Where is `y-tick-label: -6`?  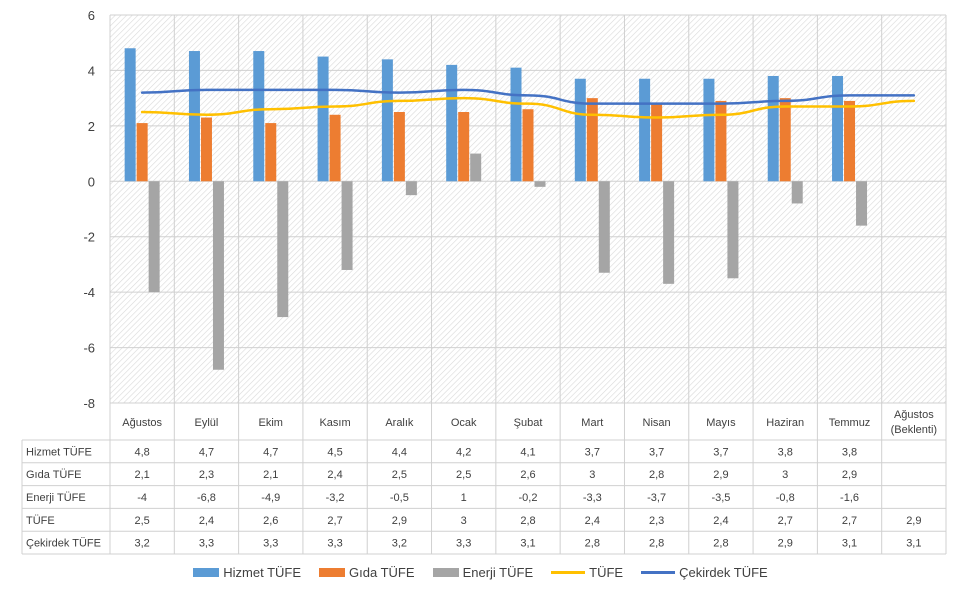
y-tick-label: -6 is located at coordinates (89, 348).